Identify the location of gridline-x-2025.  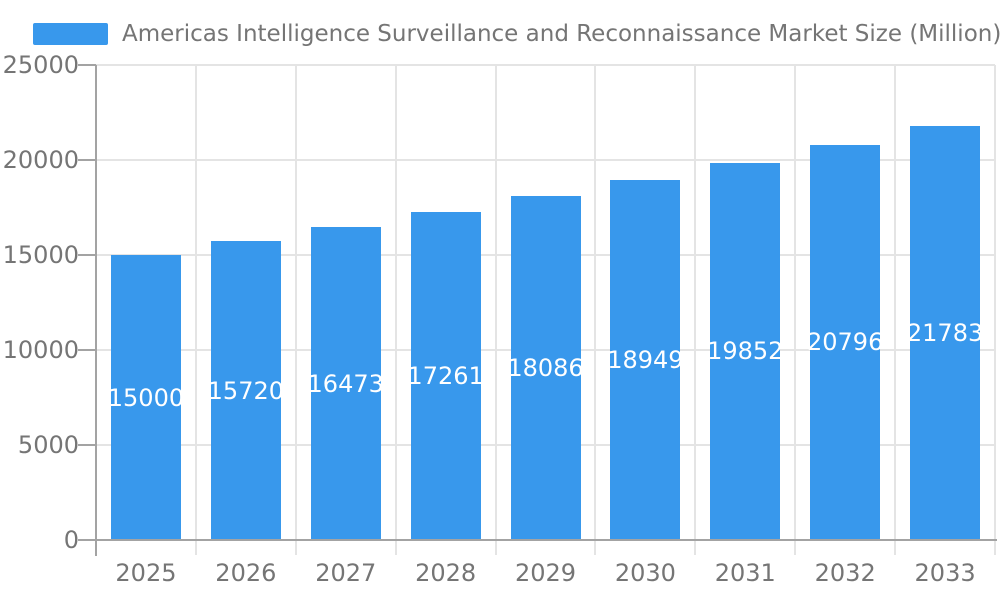
(195, 310).